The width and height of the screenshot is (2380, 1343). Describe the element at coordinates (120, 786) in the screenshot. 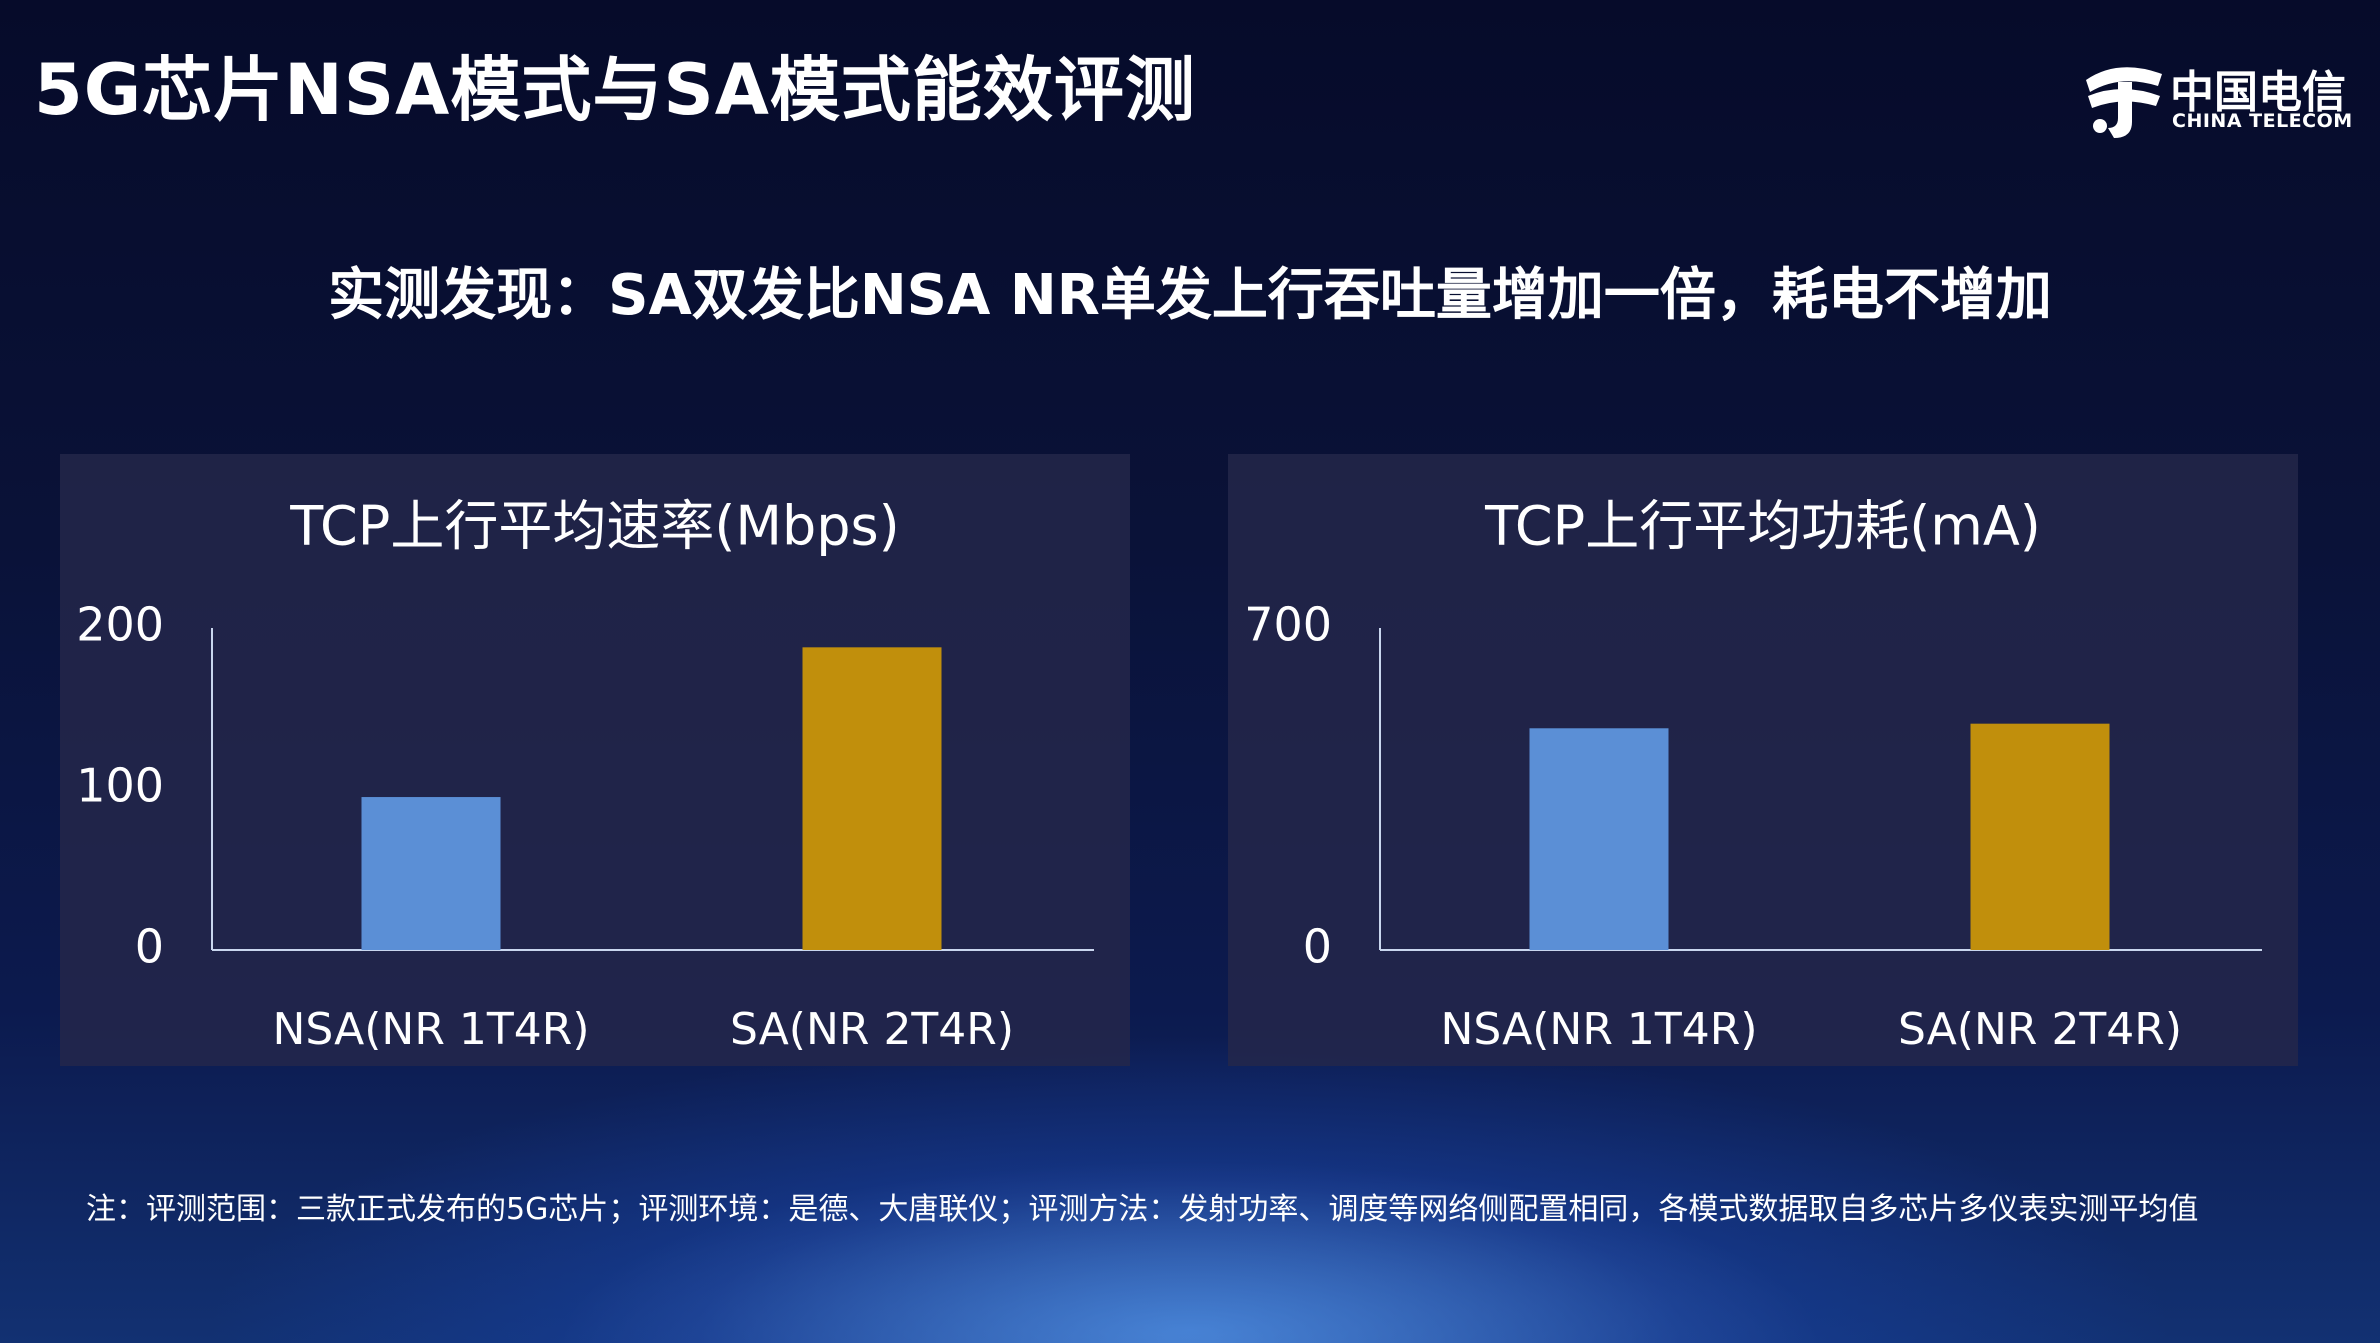

I see `y-tick-label: 100` at that location.